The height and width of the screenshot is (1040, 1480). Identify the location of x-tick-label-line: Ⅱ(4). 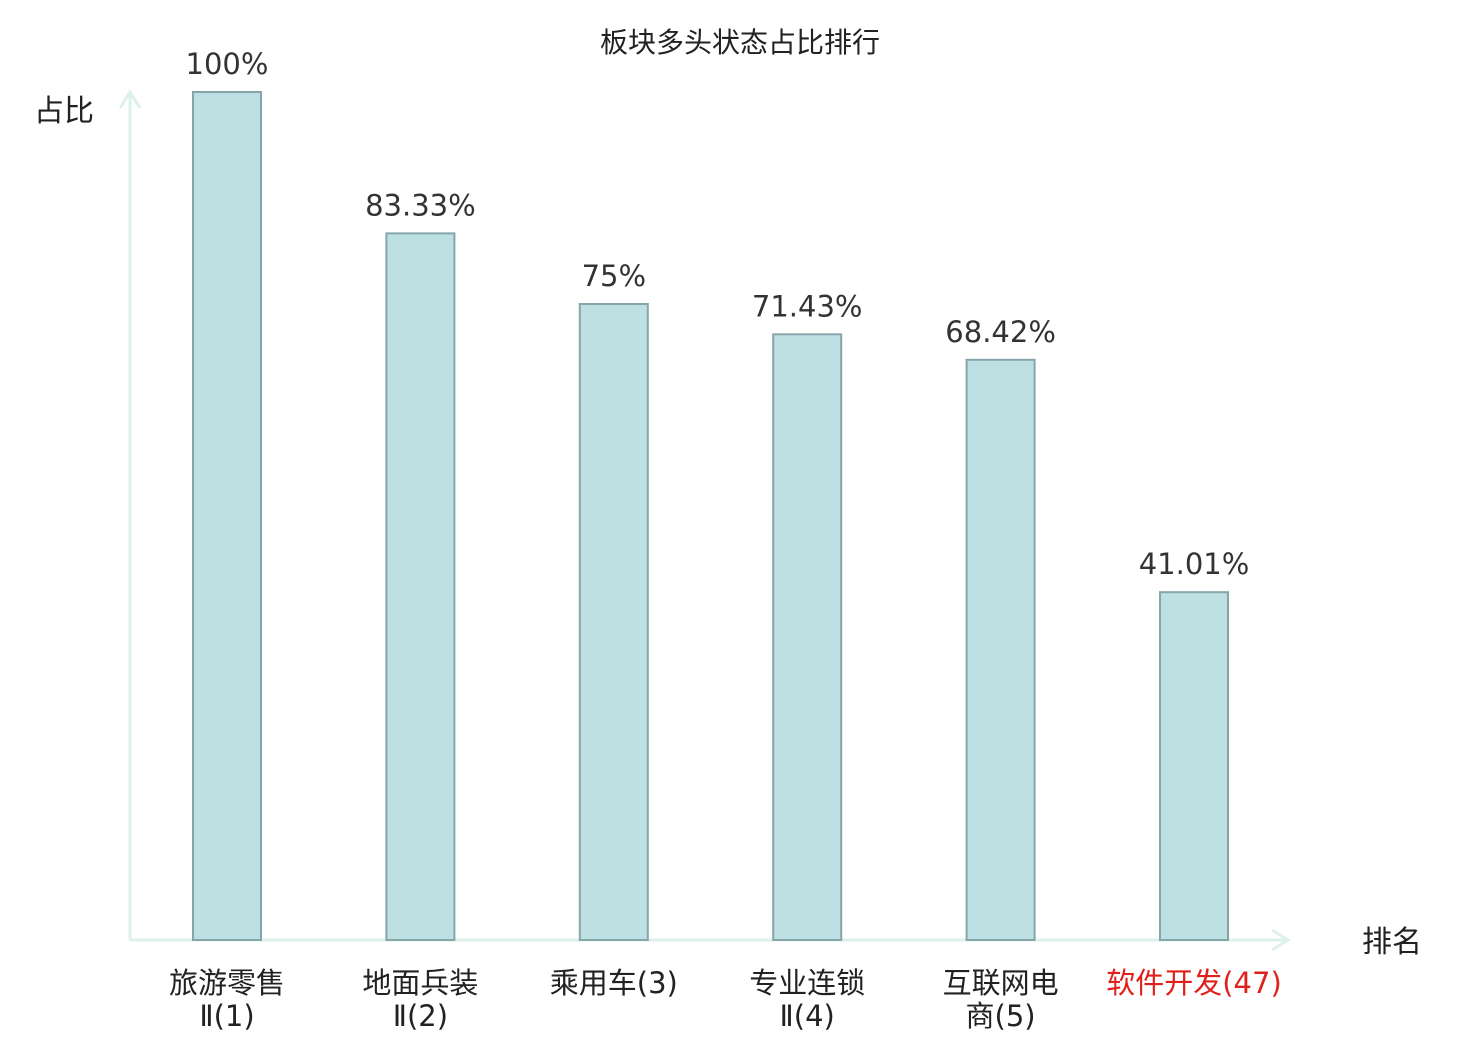
(807, 1016).